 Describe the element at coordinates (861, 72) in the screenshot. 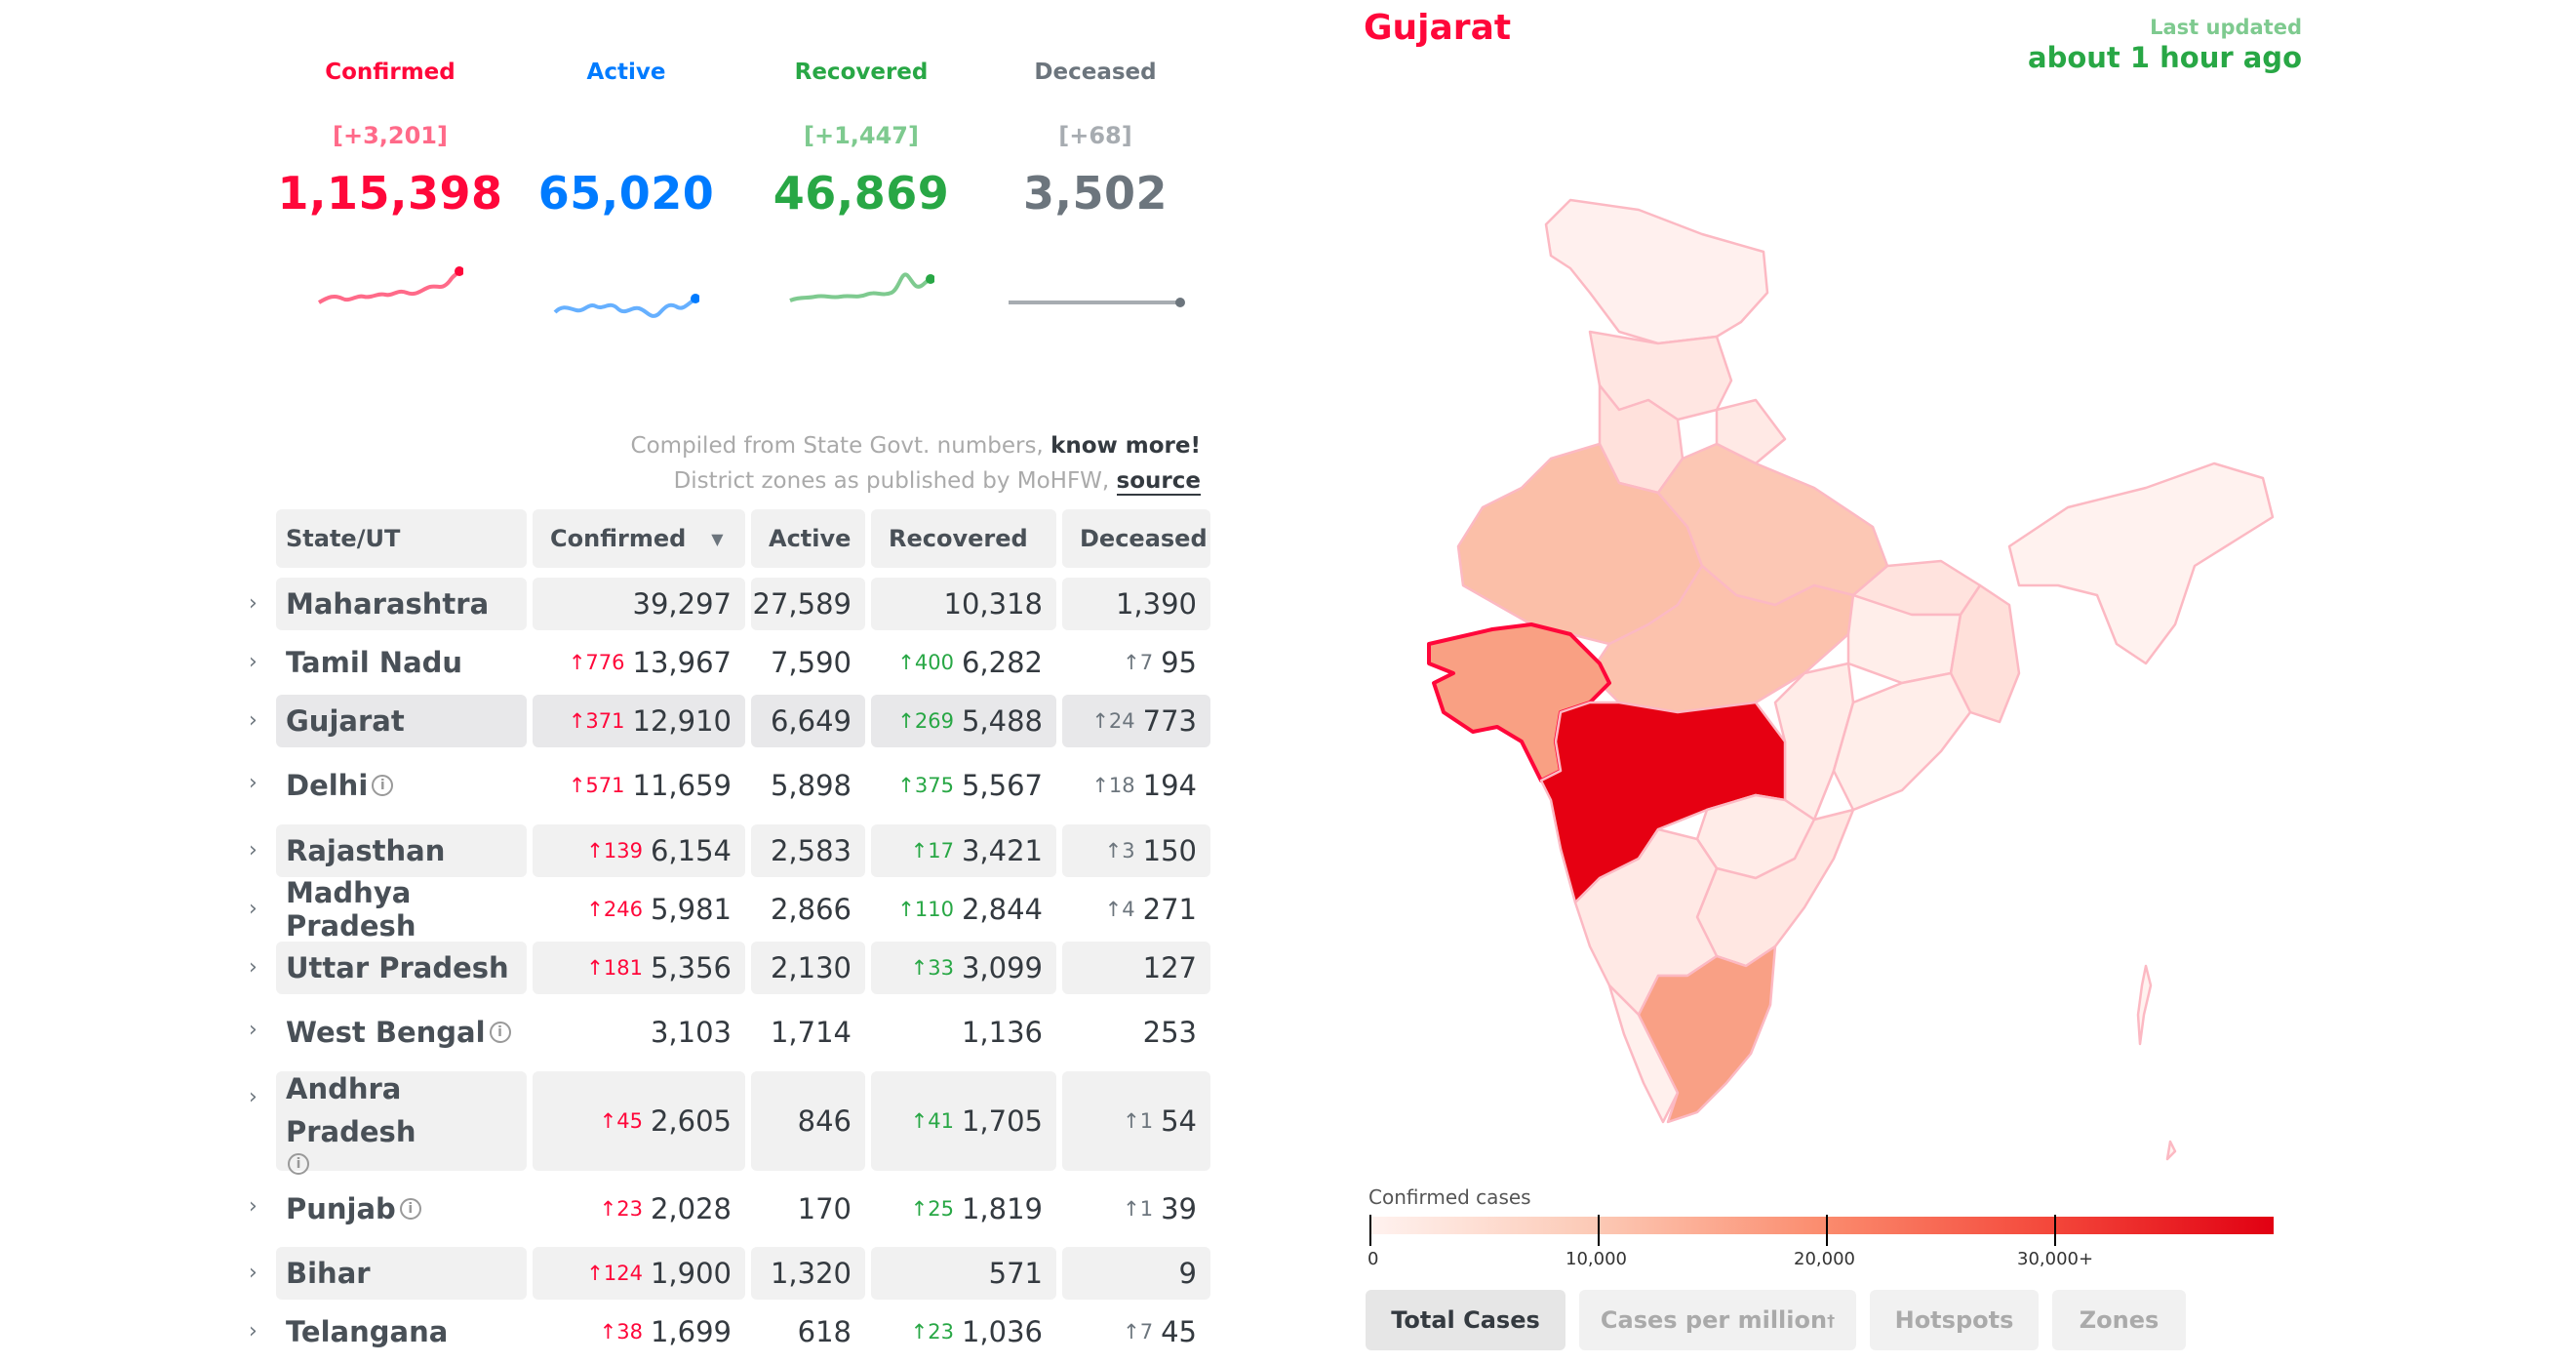

I see `level-label: Recovered` at that location.